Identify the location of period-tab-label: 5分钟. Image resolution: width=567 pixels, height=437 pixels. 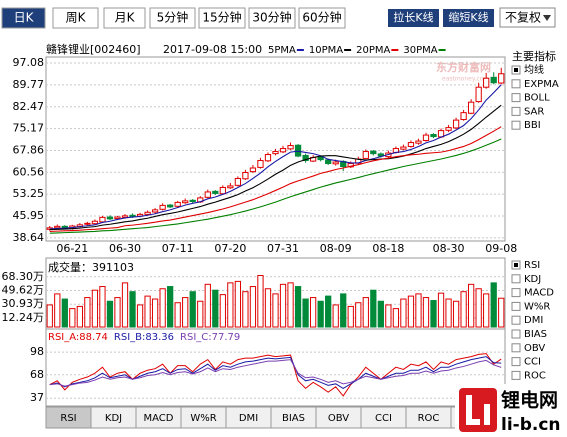
(173, 17).